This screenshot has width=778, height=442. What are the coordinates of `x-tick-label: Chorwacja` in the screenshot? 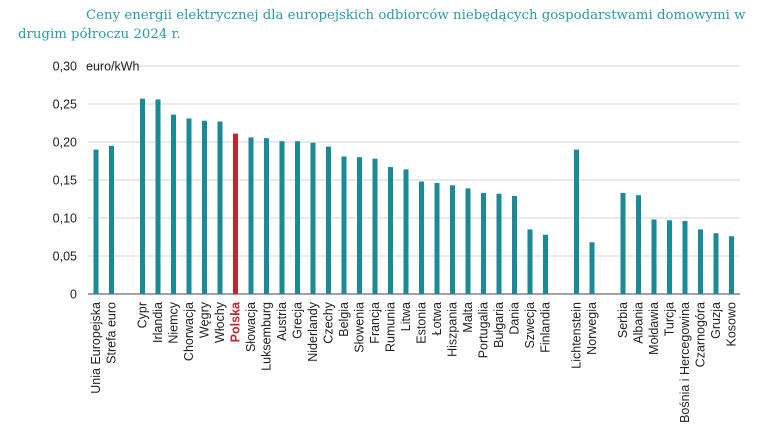 It's located at (189, 331).